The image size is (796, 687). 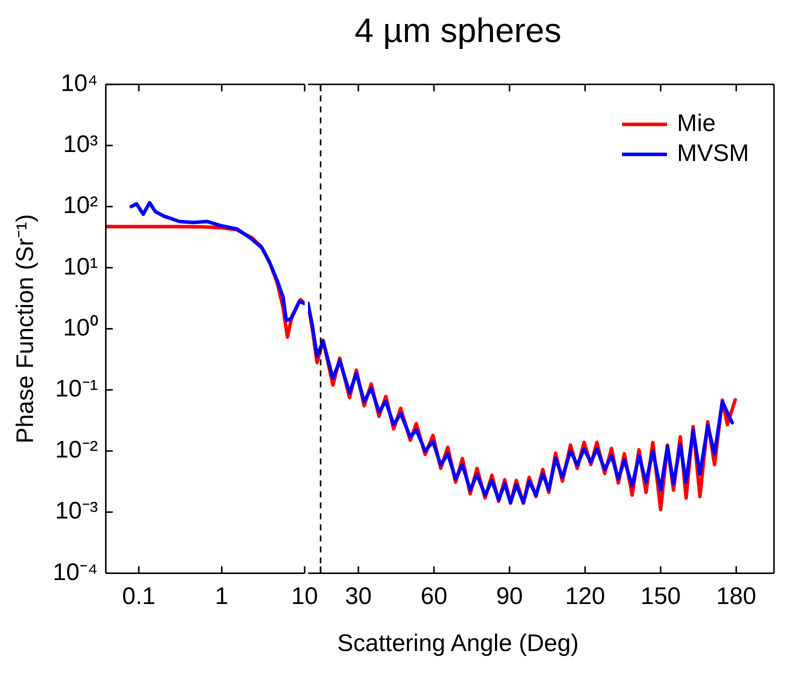 I want to click on x-tick-label: 180, so click(x=736, y=596).